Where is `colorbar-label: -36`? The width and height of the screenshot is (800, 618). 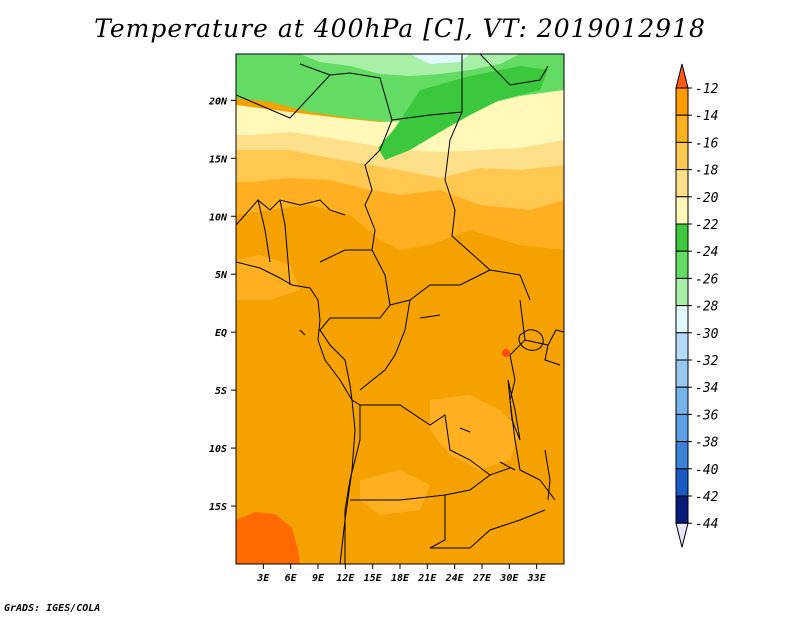 colorbar-label: -36 is located at coordinates (707, 415).